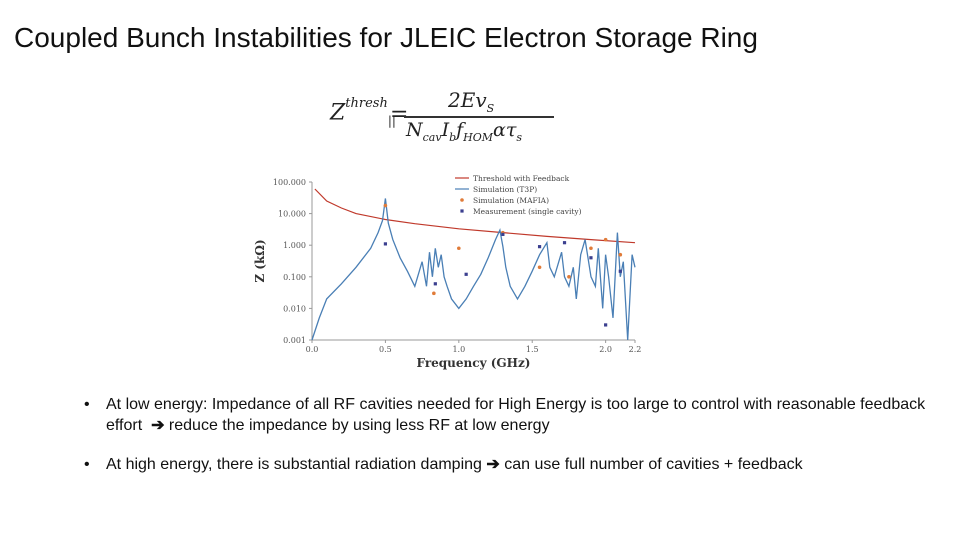  What do you see at coordinates (363, 112) in the screenshot?
I see `formula-lhs: Zthresh||` at bounding box center [363, 112].